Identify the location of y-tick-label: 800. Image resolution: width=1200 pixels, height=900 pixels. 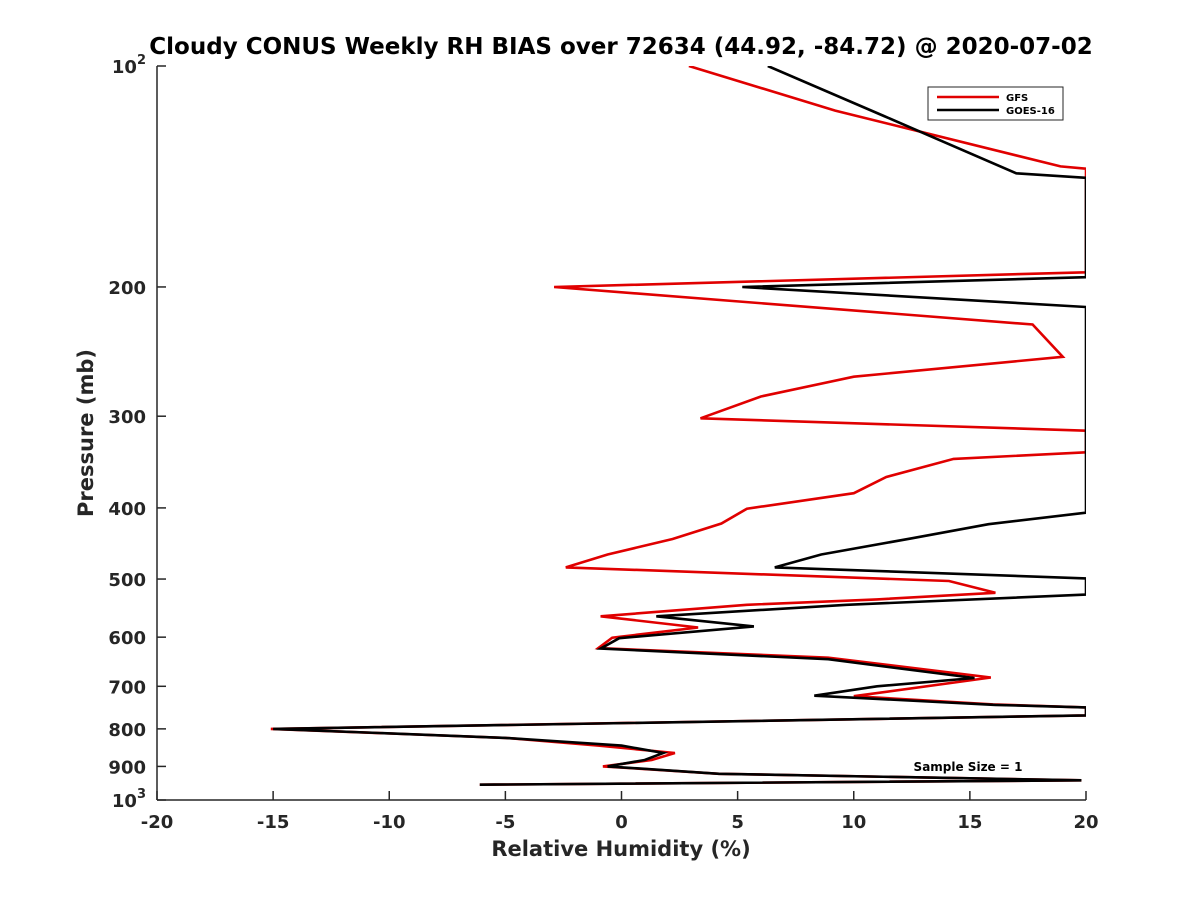
(127, 730).